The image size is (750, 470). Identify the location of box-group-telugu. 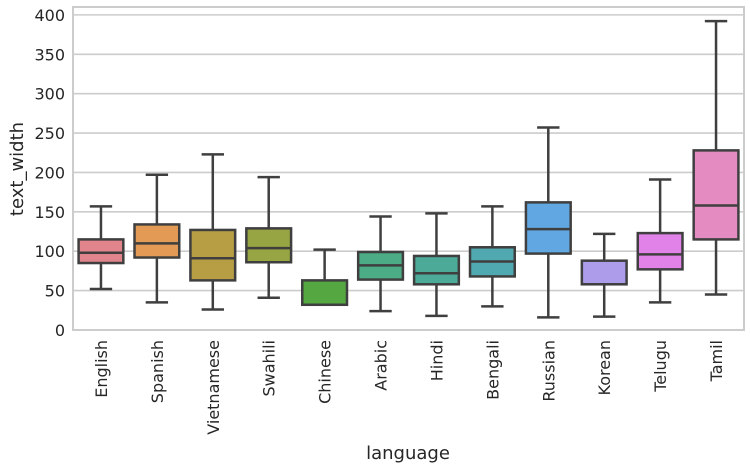
(660, 241).